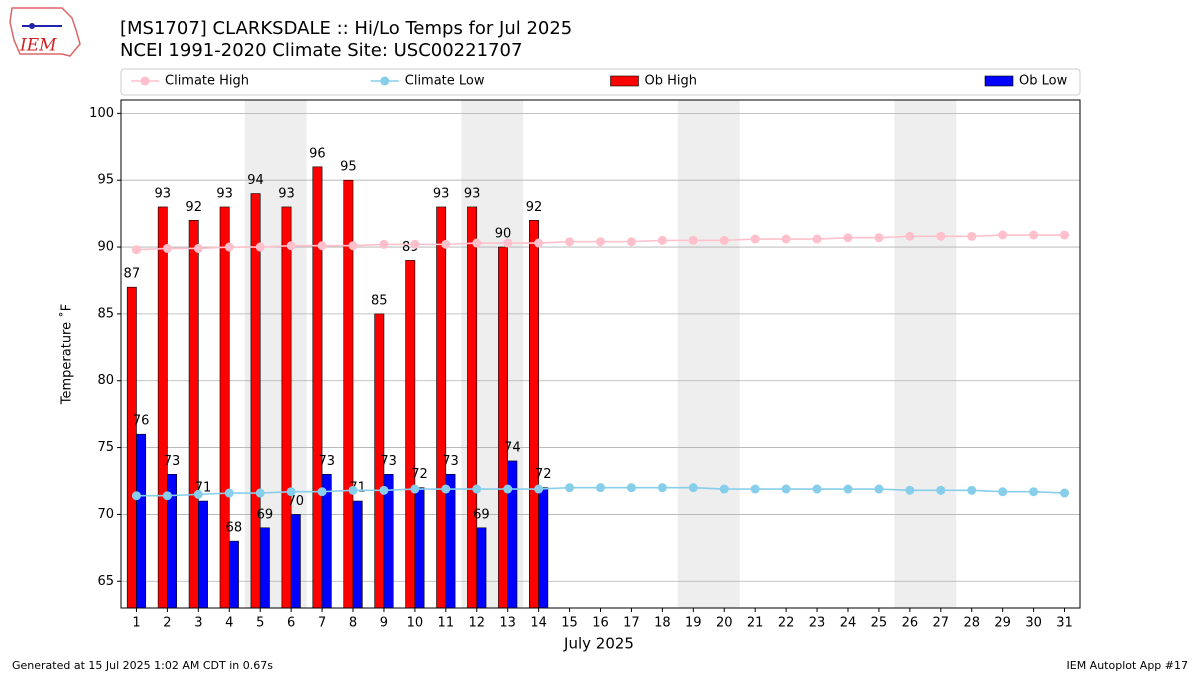  I want to click on x-tick-label: 28, so click(971, 623).